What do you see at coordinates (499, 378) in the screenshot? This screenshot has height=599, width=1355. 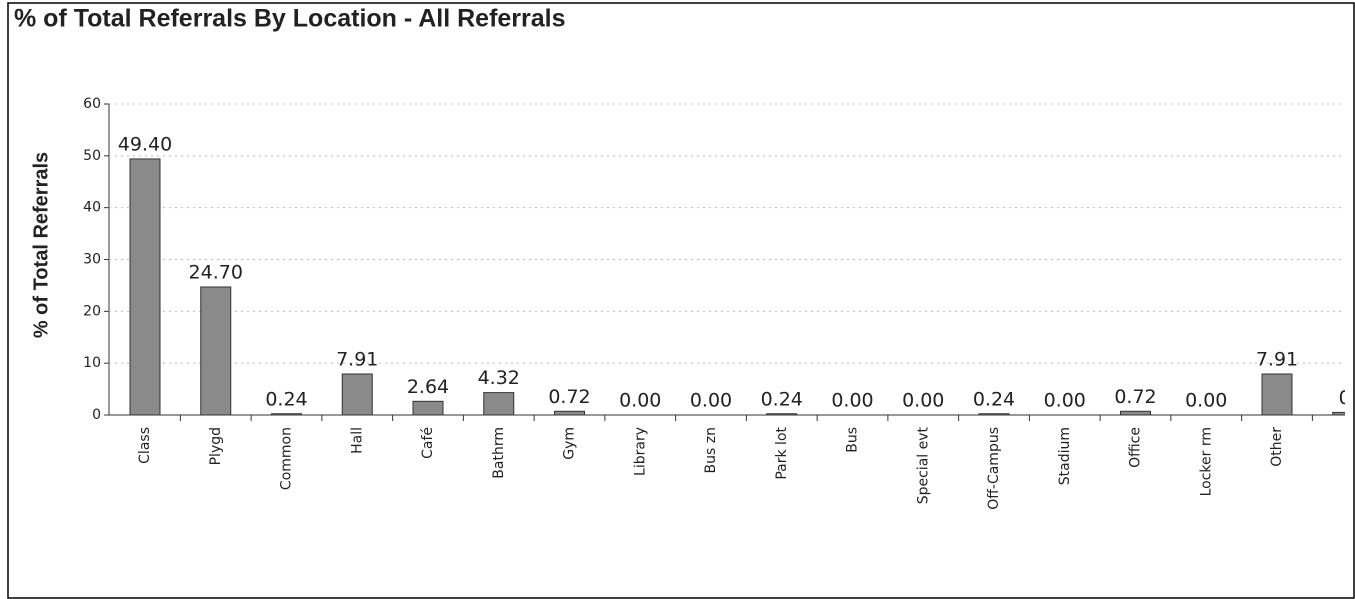 I see `value-label: 4.32` at bounding box center [499, 378].